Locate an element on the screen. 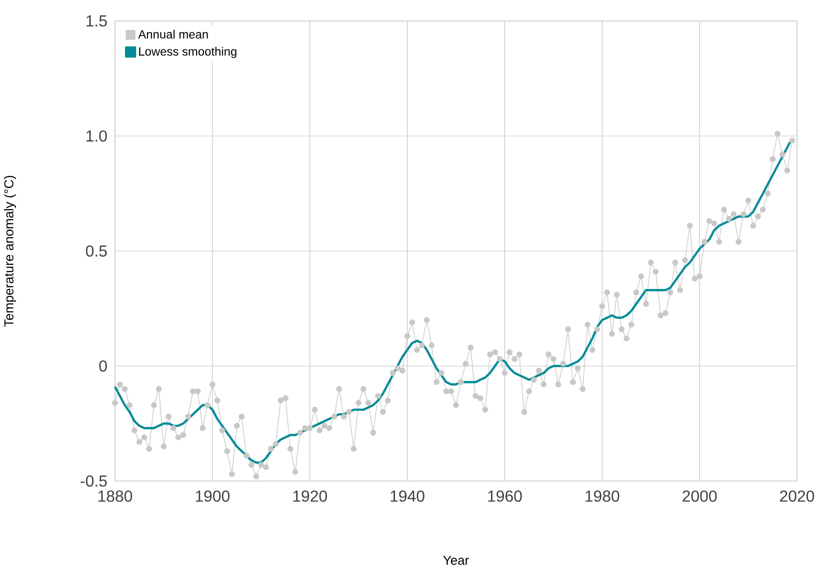 The image size is (825, 574). y-tick-label: -0.5 is located at coordinates (93, 481).